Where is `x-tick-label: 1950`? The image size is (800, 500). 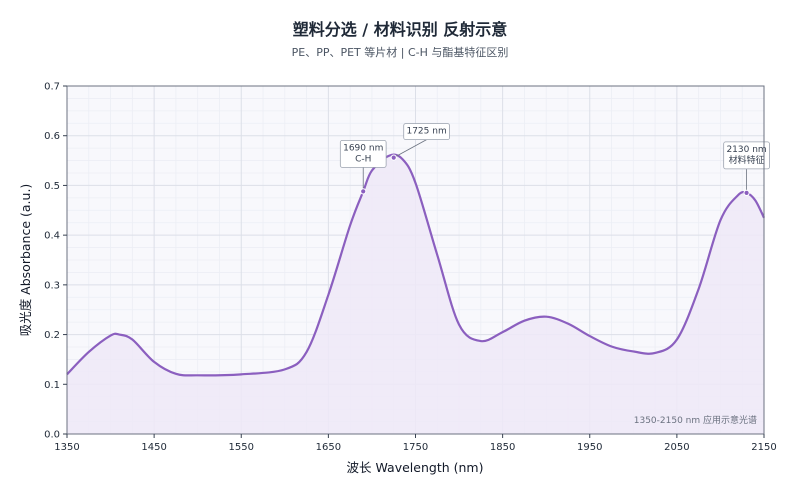 x-tick-label: 1950 is located at coordinates (589, 447).